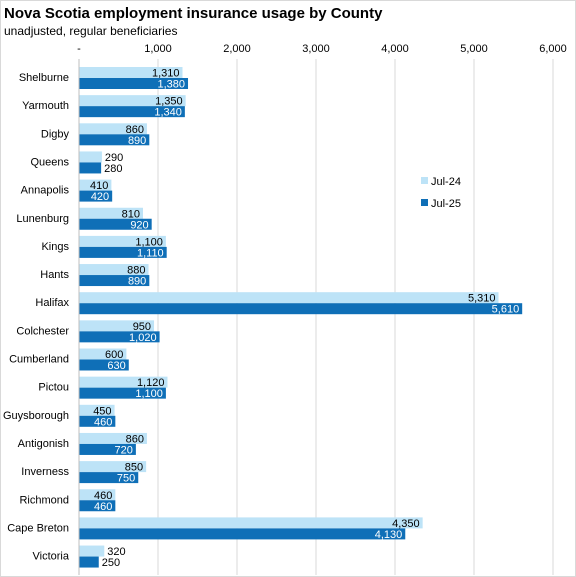 The width and height of the screenshot is (576, 577). I want to click on data-label: 1,350, so click(169, 102).